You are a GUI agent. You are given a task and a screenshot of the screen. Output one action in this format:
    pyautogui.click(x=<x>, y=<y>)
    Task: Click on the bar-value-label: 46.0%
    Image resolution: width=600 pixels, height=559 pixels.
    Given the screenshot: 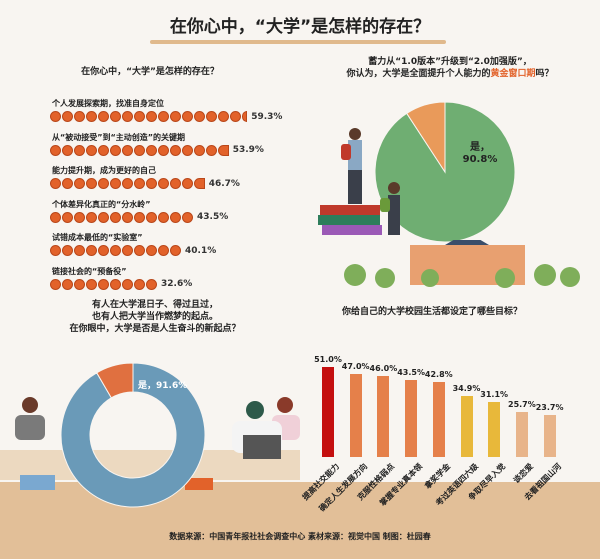 What is the action you would take?
    pyautogui.click(x=383, y=369)
    